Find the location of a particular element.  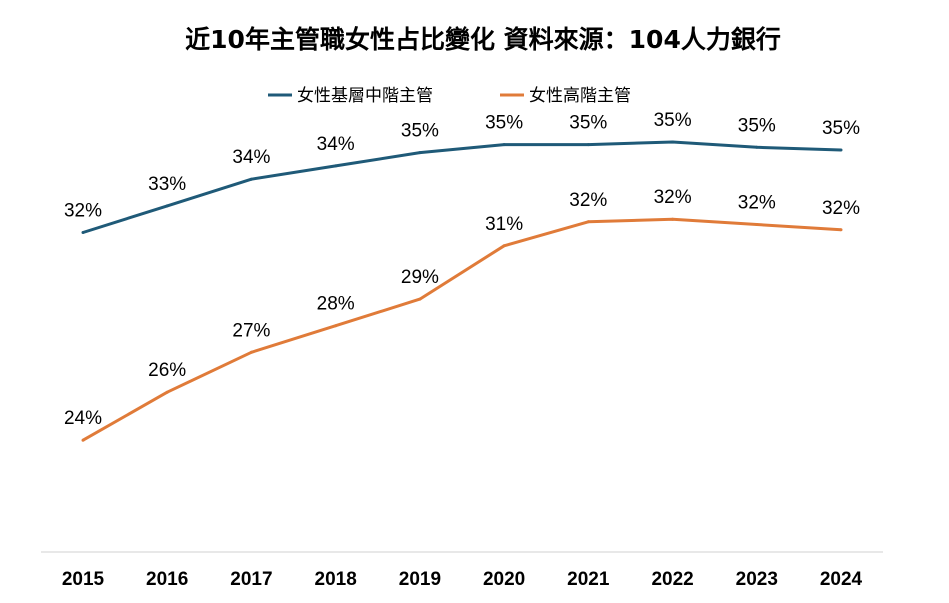

data-point-s2-2023 is located at coordinates (757, 224).